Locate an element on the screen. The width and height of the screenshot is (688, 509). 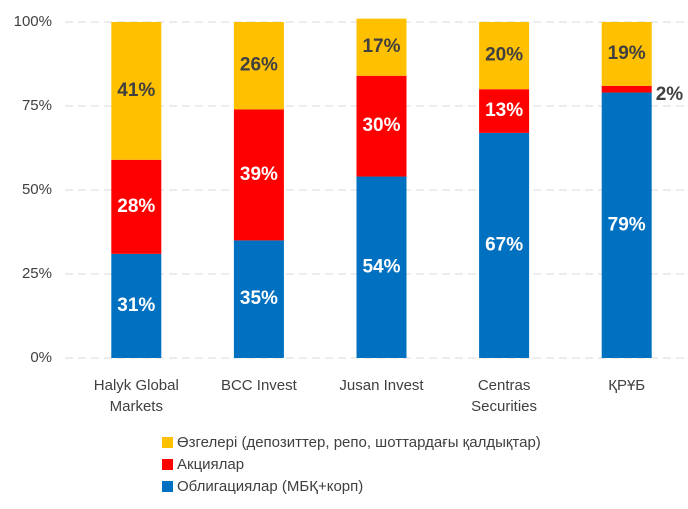
data-label: 54% is located at coordinates (381, 266).